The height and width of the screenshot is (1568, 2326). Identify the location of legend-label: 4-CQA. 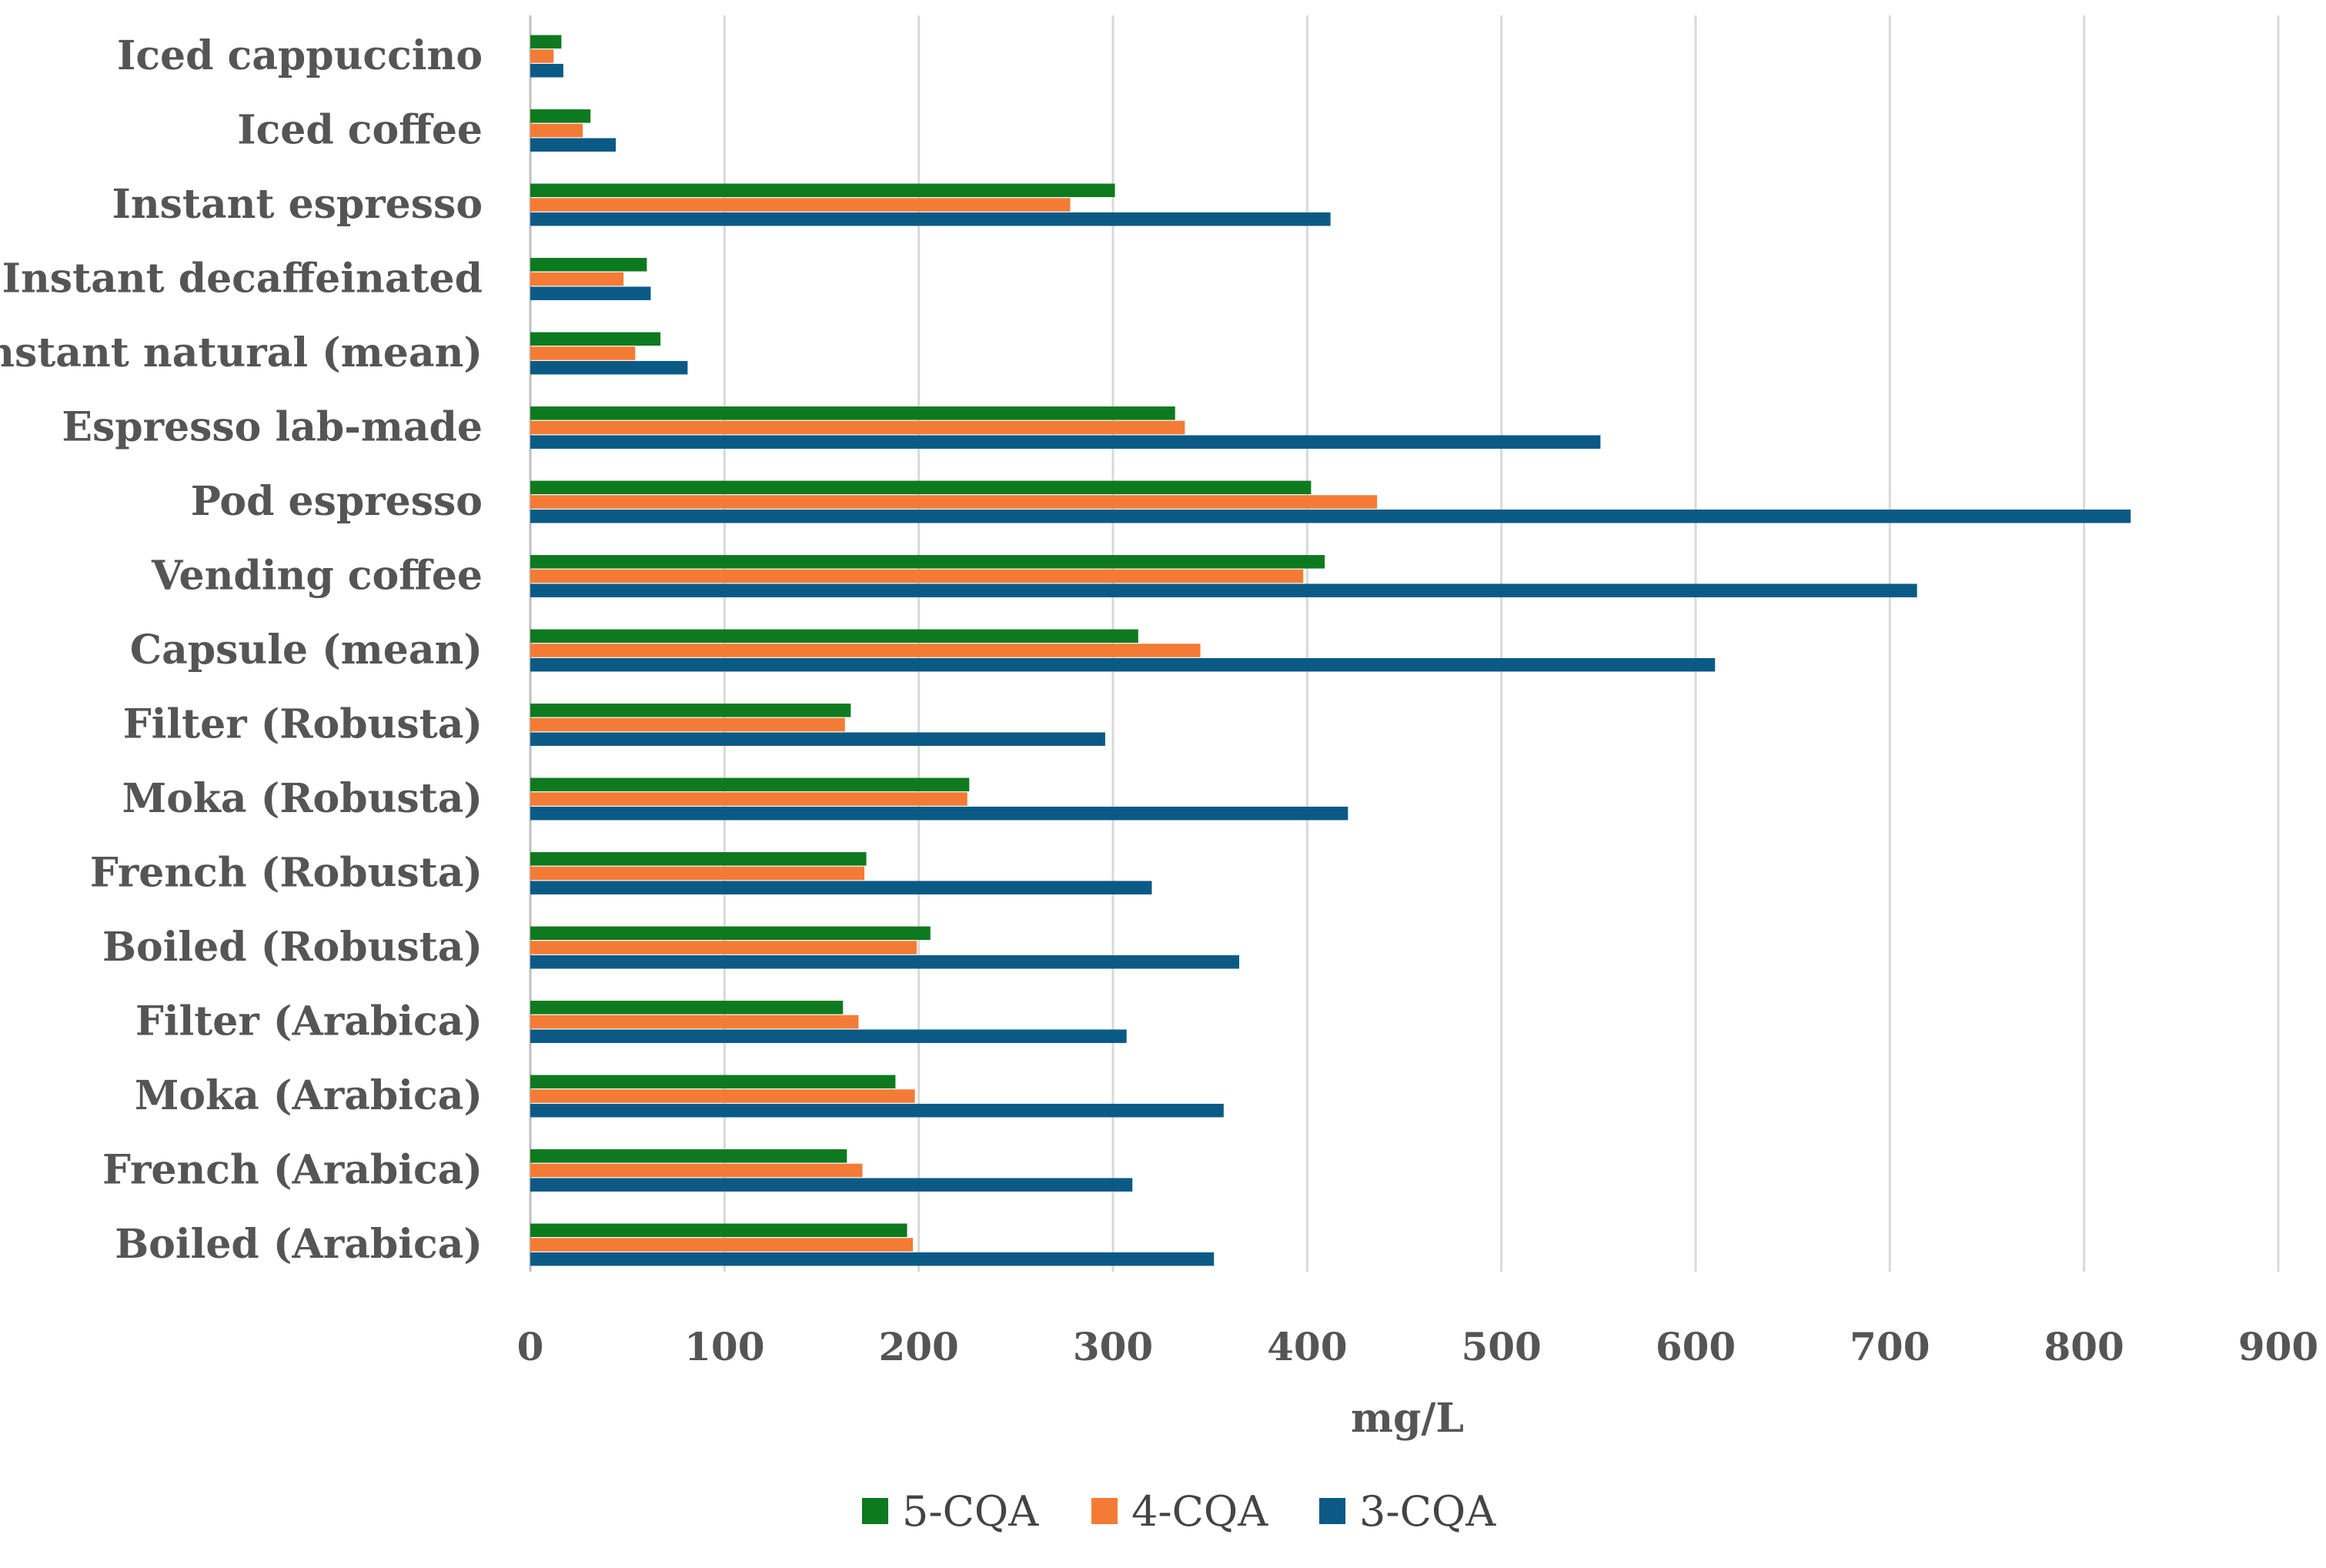
(1199, 1511).